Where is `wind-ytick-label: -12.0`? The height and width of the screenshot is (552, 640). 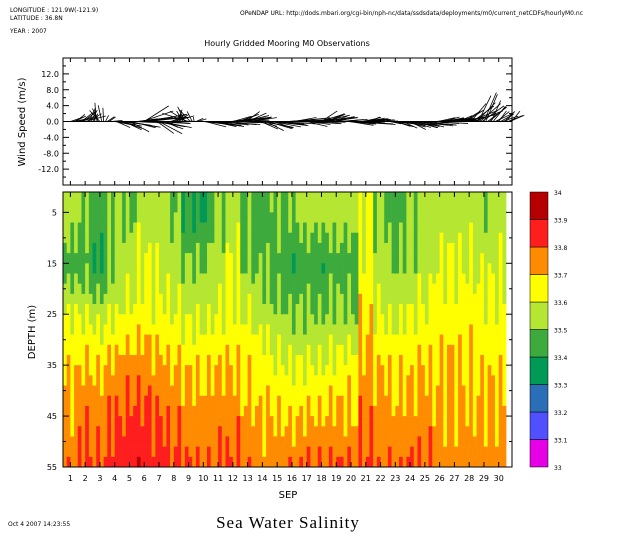 wind-ytick-label: -12.0 is located at coordinates (48, 169).